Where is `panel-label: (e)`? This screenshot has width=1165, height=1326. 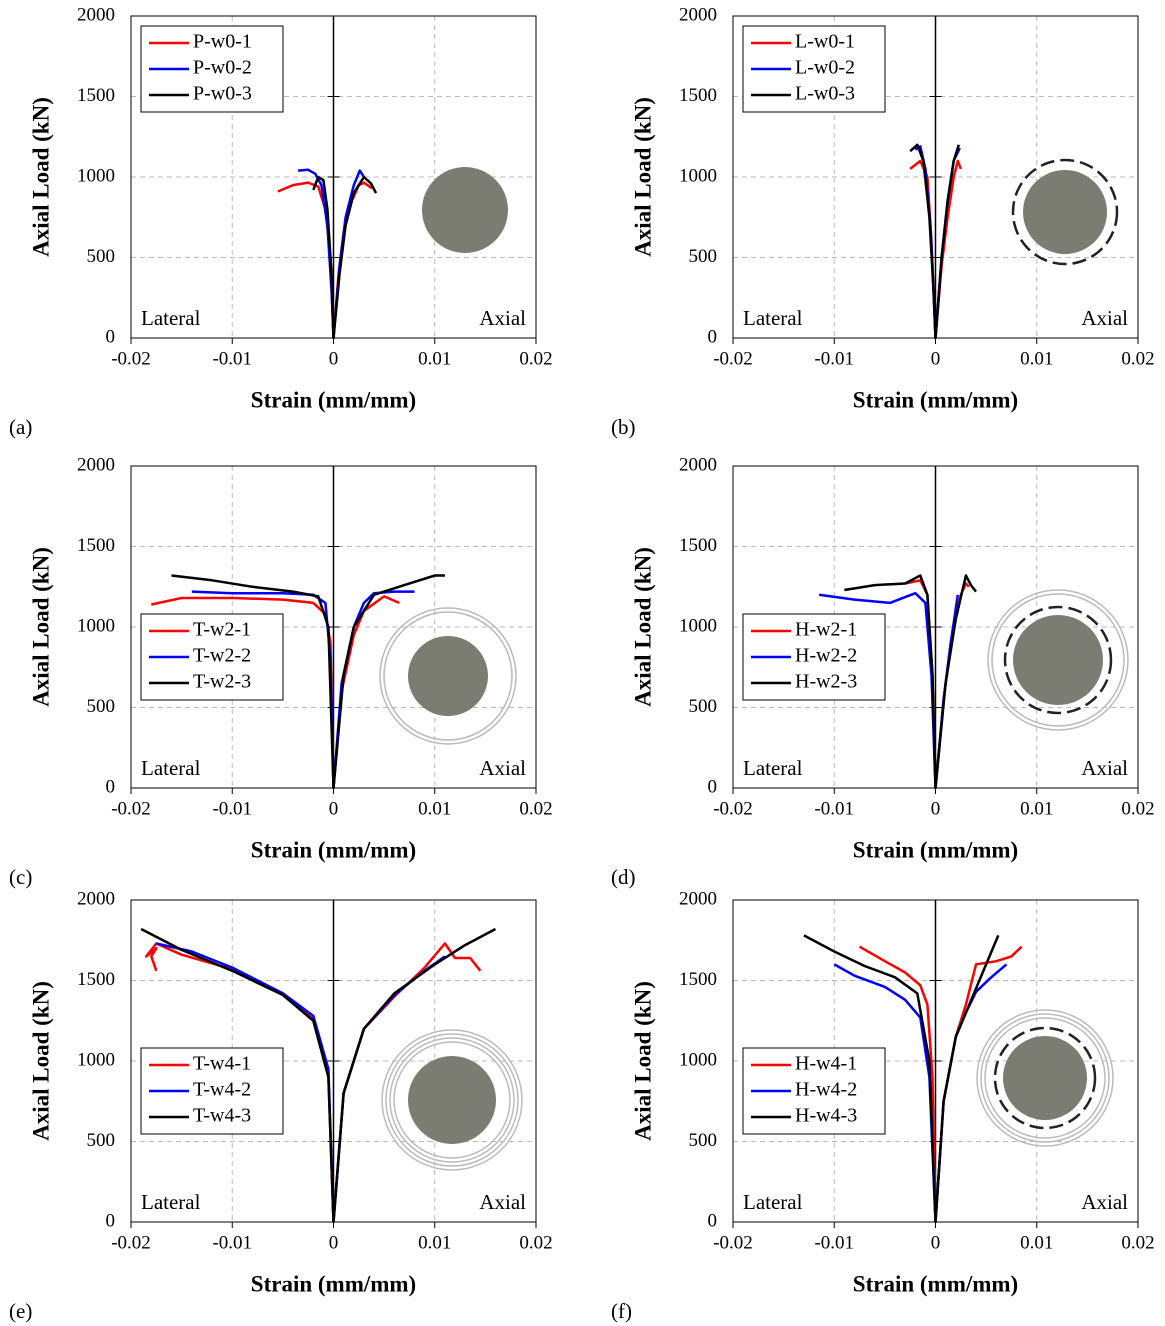 panel-label: (e) is located at coordinates (20, 1311).